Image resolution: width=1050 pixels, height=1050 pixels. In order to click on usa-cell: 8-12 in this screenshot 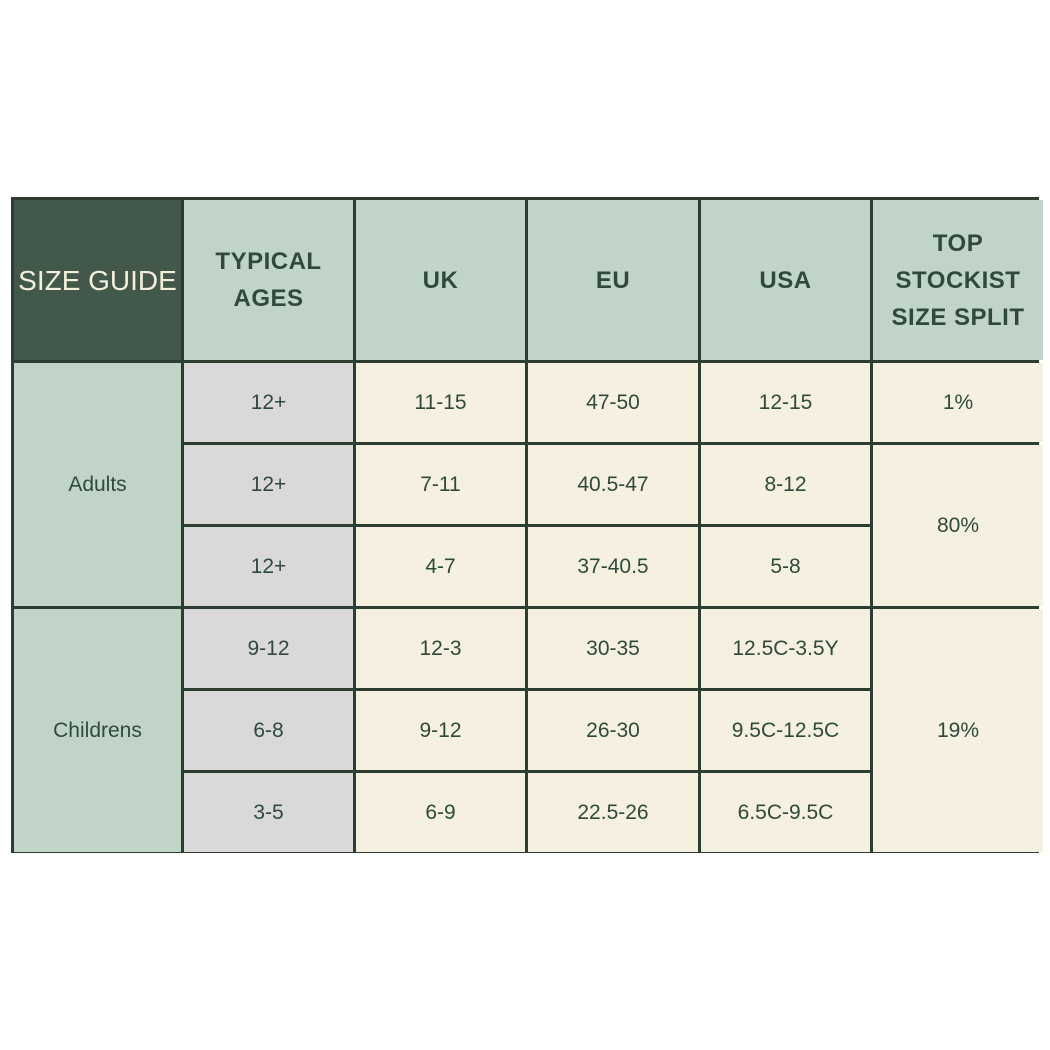, I will do `click(785, 484)`.